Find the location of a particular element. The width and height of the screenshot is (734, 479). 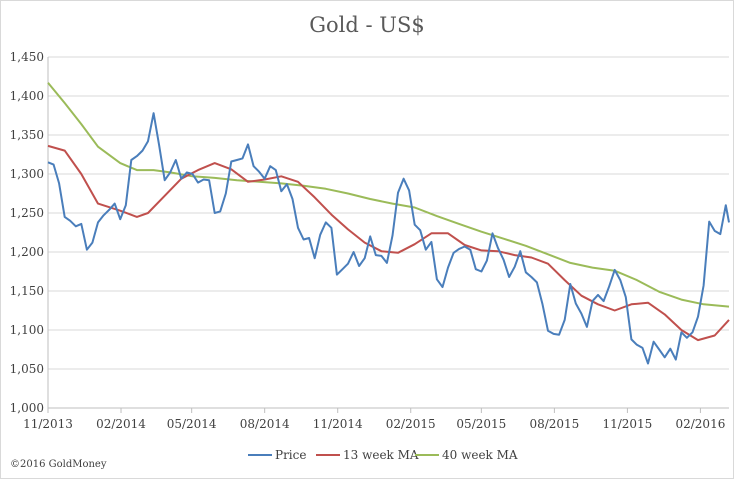

legend: Price 13 week MA 40 week MA is located at coordinates (383, 455).